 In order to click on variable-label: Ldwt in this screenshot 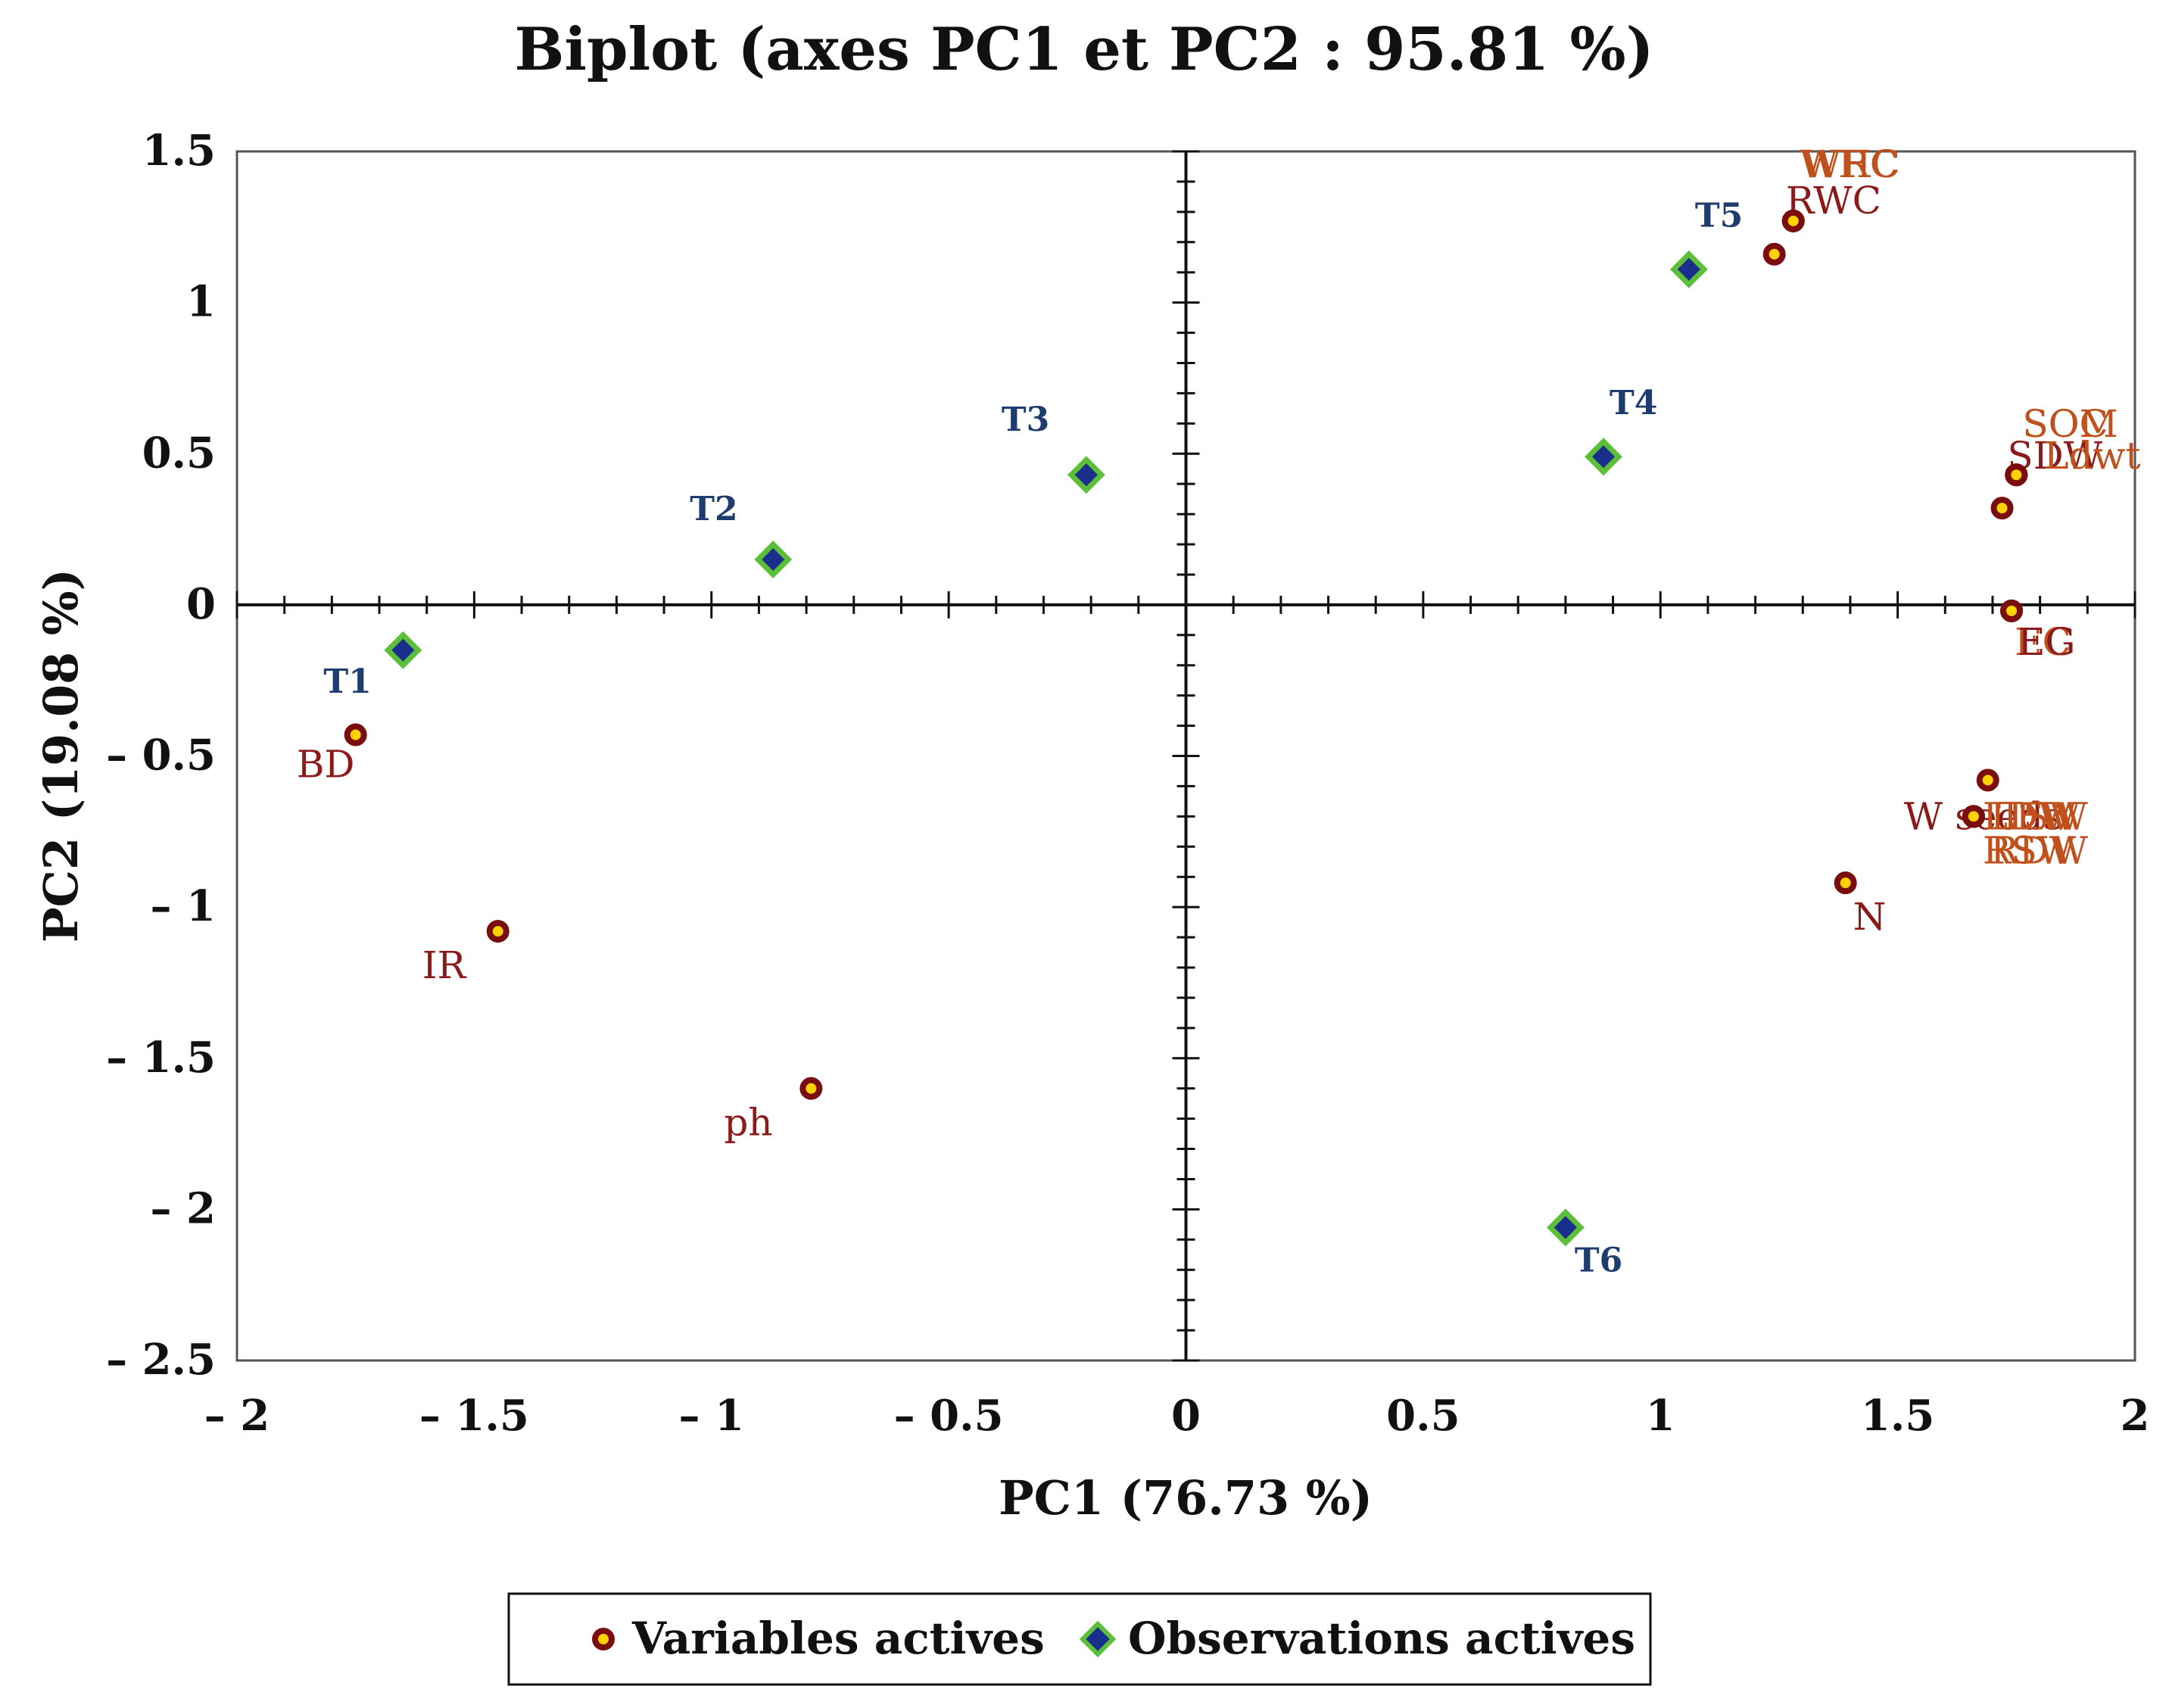, I will do `click(2091, 456)`.